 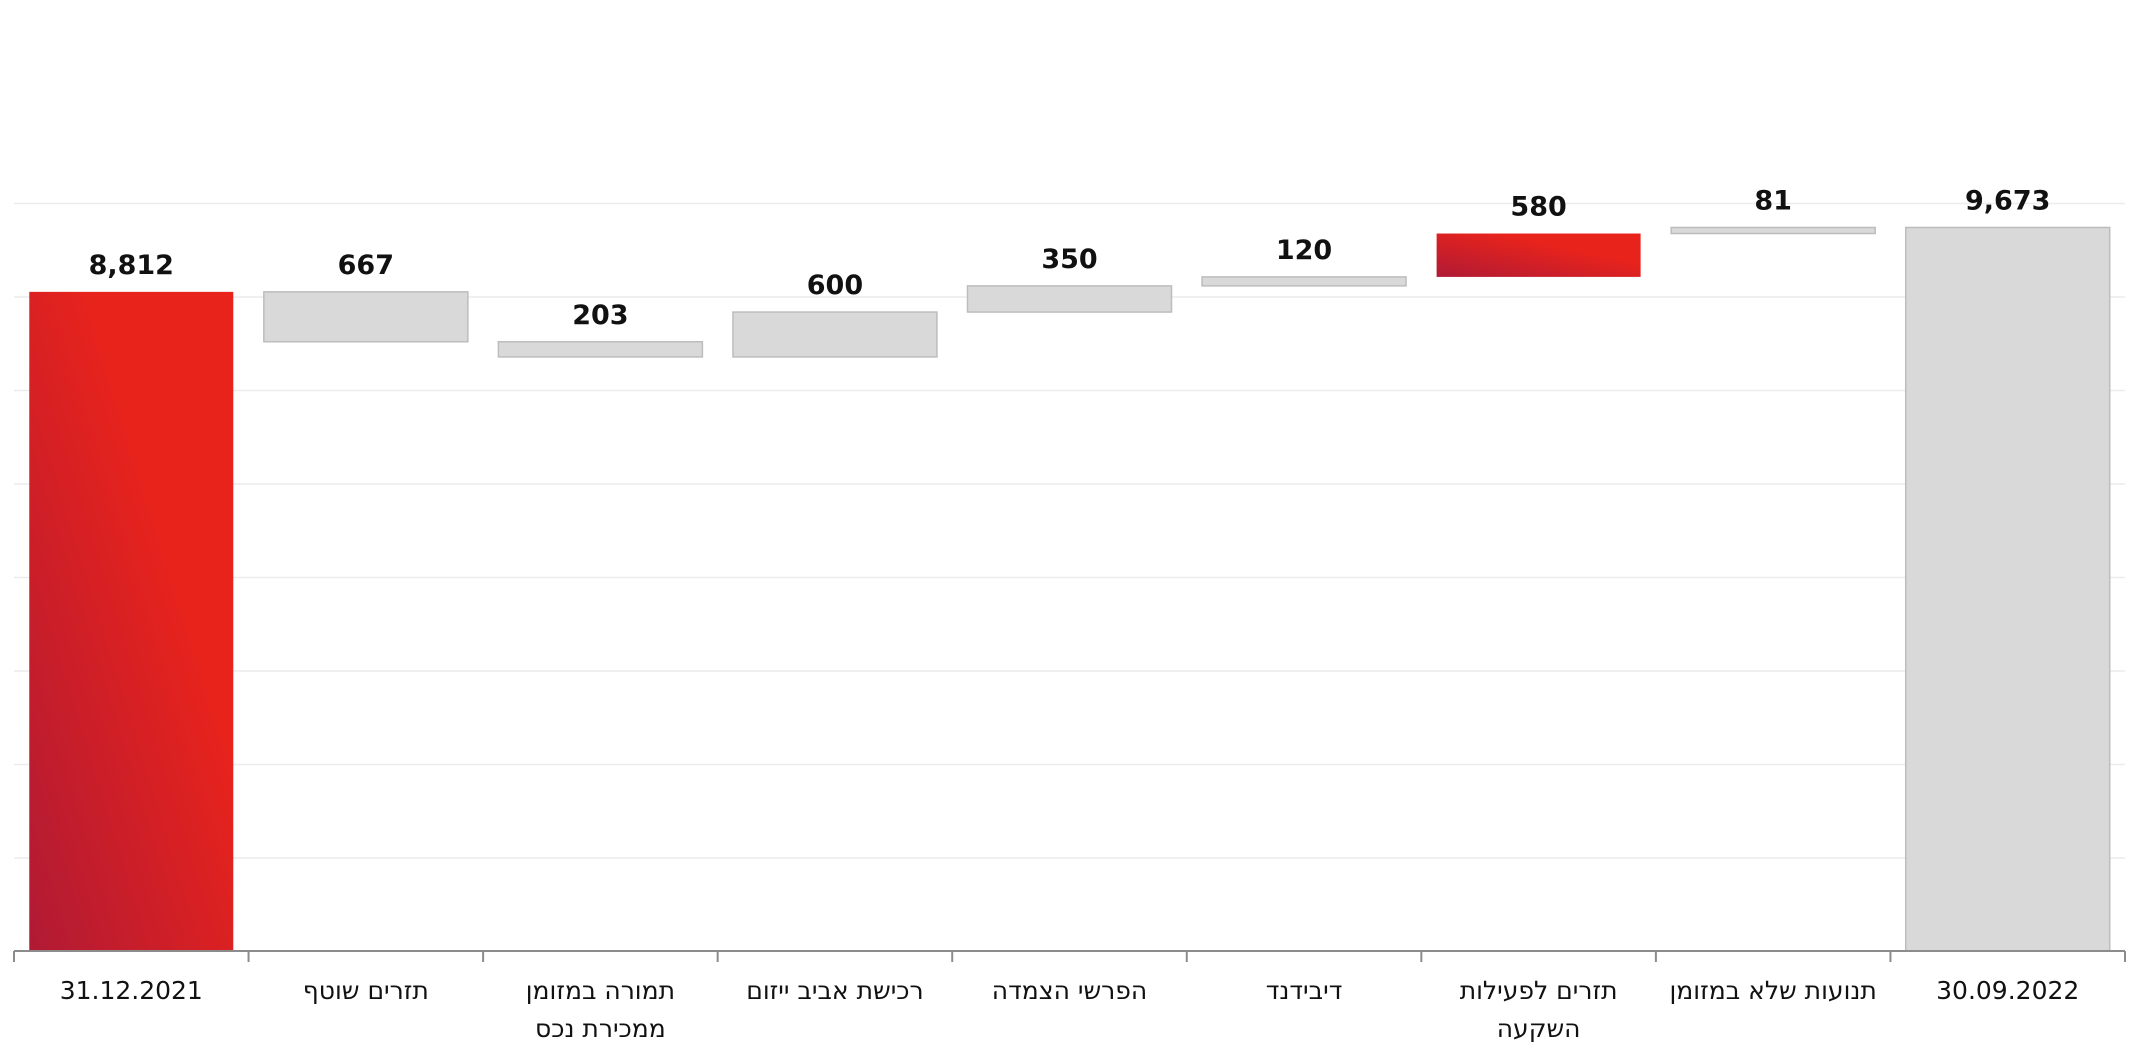 I want to click on x-axis, so click(x=1069, y=956).